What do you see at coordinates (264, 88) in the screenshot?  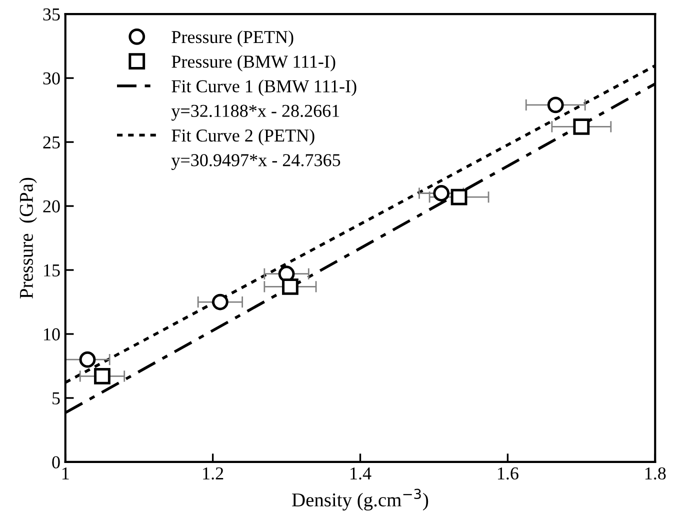 I see `legend-label: Fit Curve 1 (BMW 111-I)` at bounding box center [264, 88].